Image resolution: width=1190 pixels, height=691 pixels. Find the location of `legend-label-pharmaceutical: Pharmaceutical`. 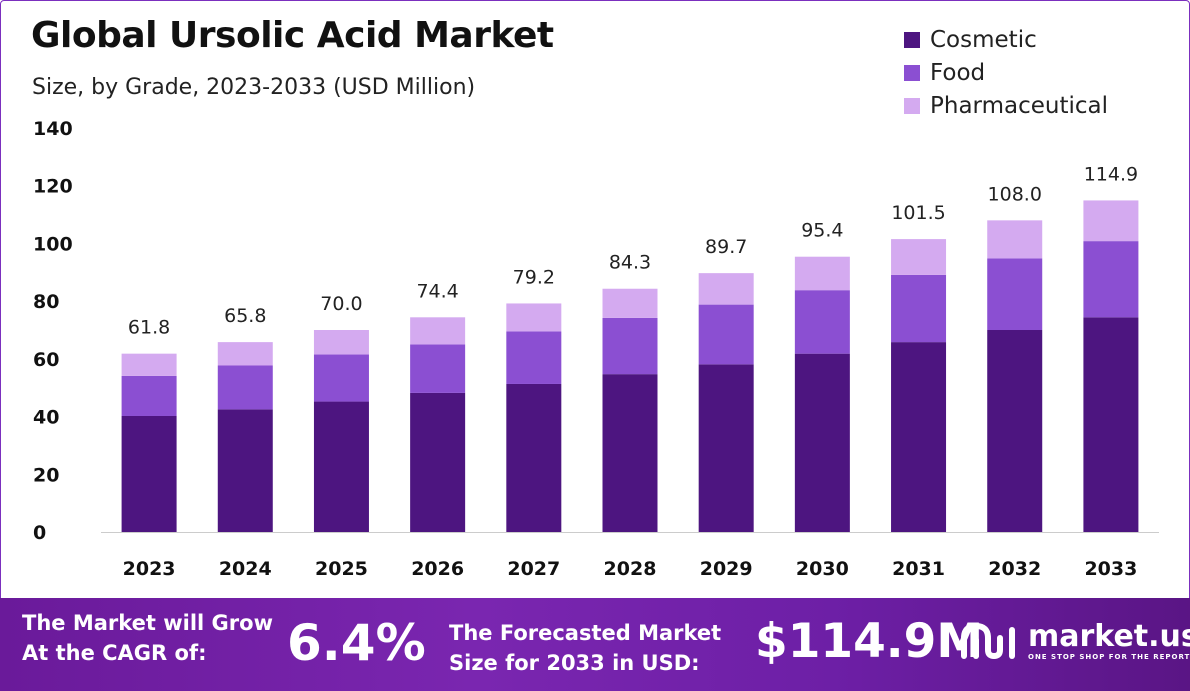

legend-label-pharmaceutical: Pharmaceutical is located at coordinates (1019, 105).